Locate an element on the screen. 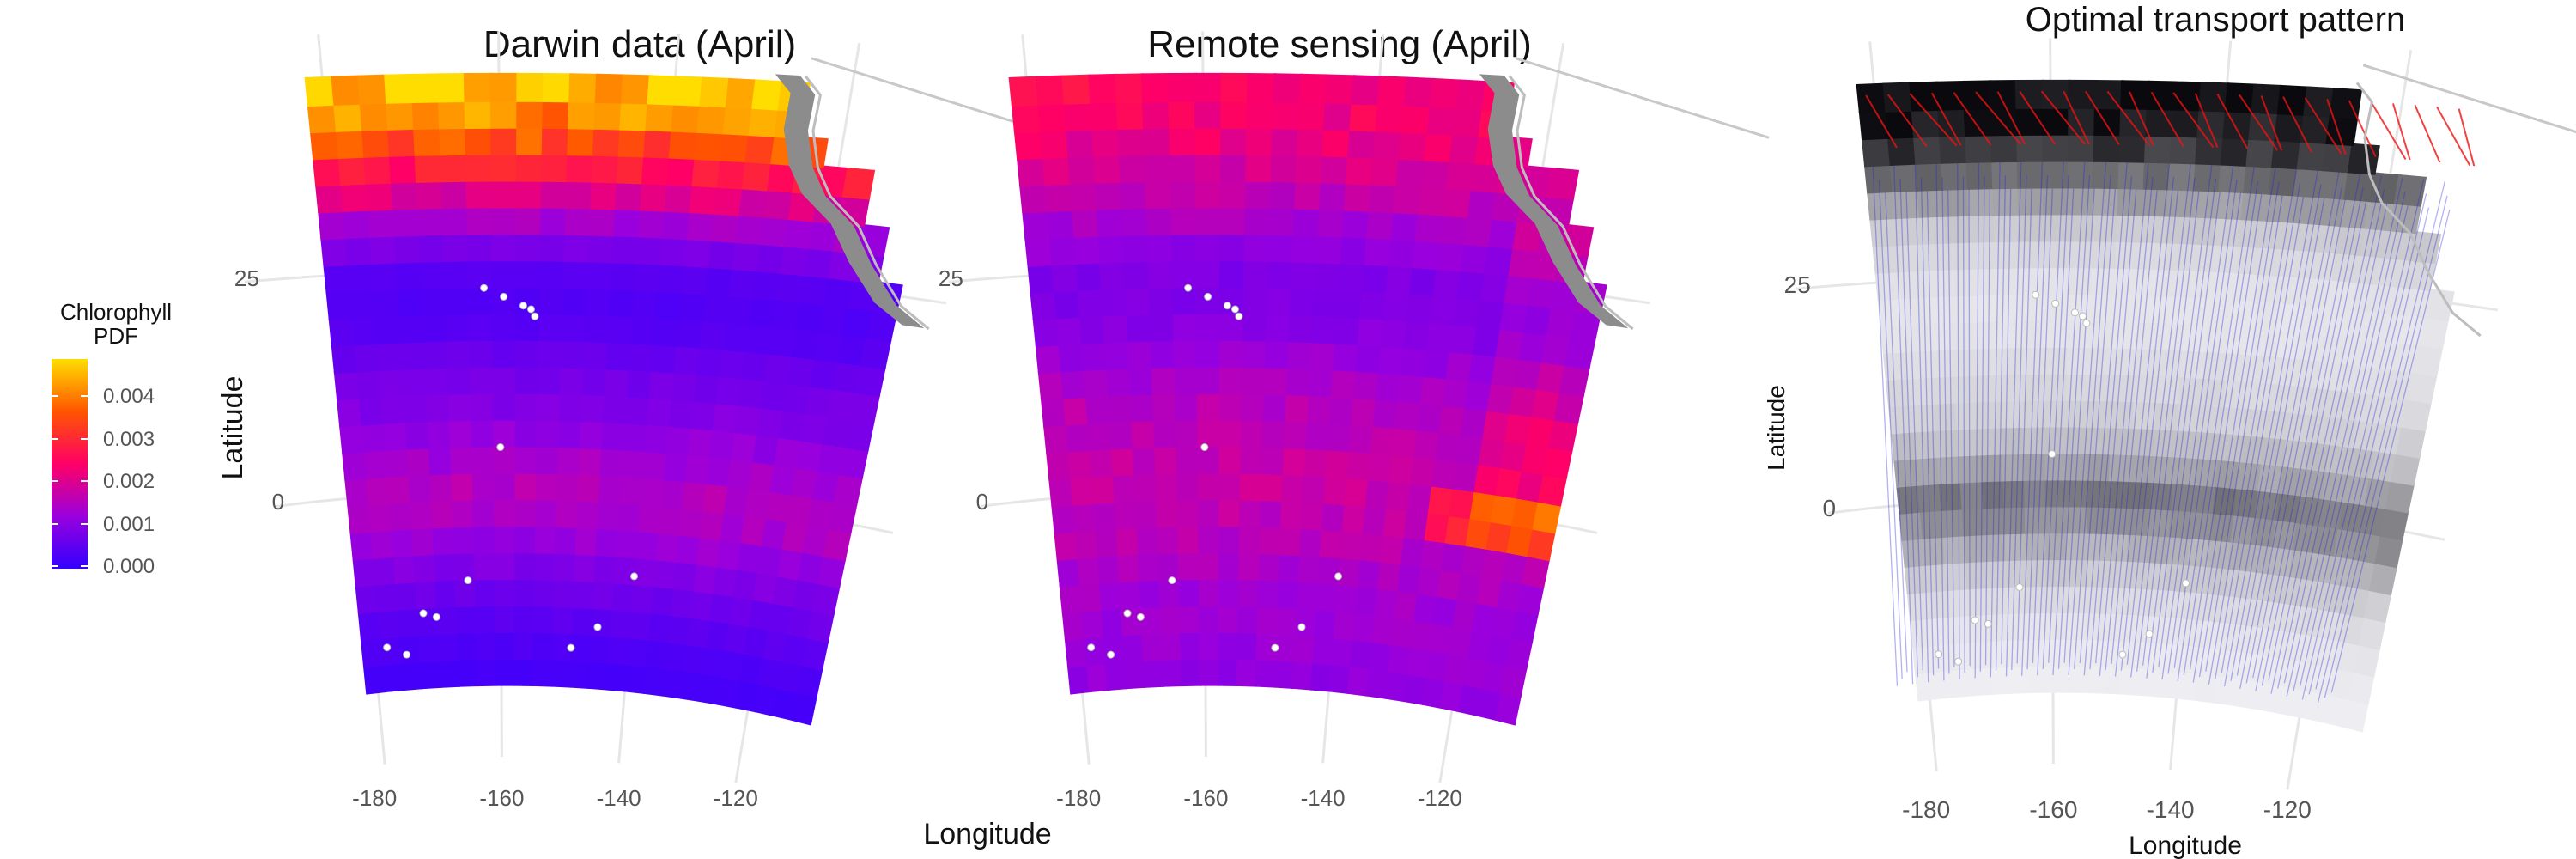 The height and width of the screenshot is (859, 2576). colorbar is located at coordinates (70, 464).